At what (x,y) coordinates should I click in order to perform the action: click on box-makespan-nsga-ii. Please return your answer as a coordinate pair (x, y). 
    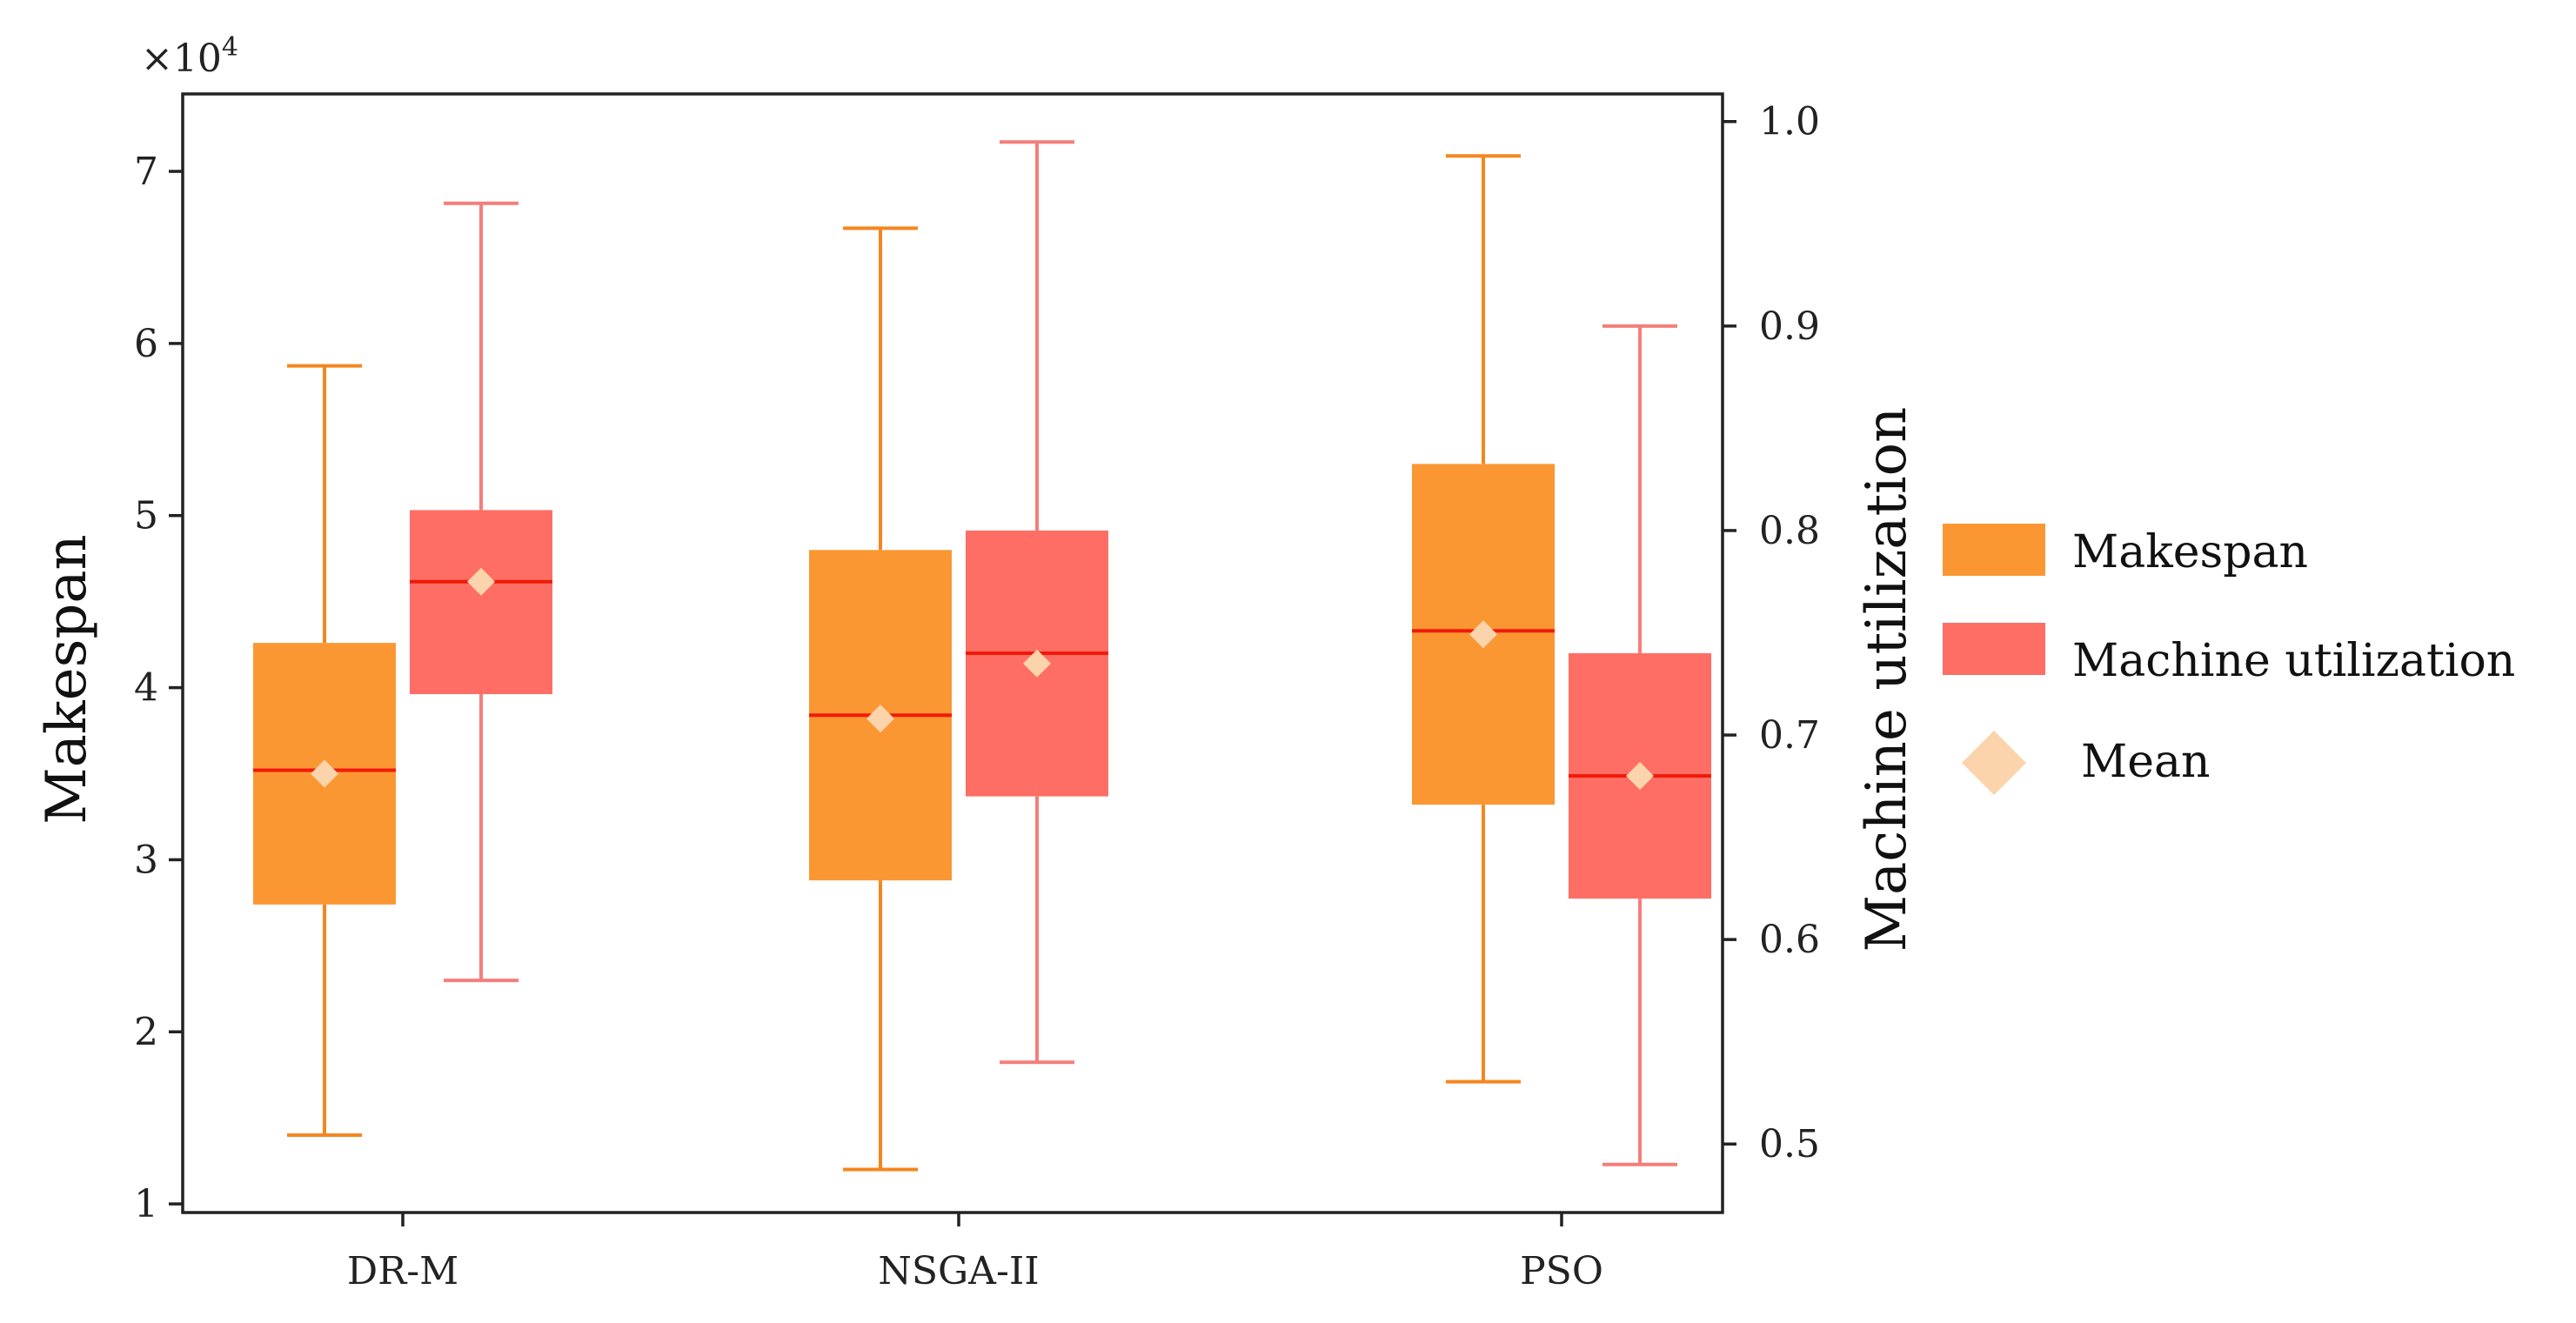
    Looking at the image, I should click on (880, 699).